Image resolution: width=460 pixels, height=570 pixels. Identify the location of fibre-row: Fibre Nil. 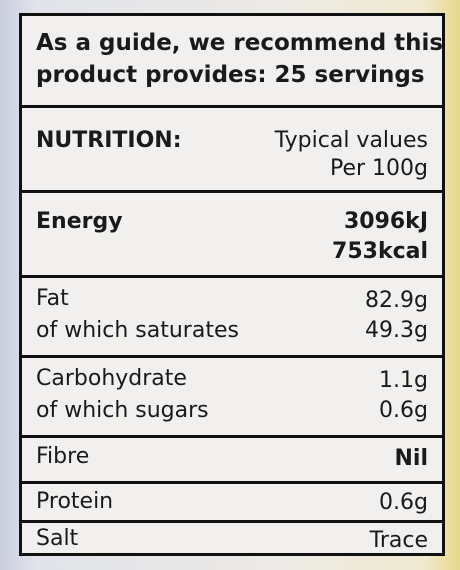
(232, 461).